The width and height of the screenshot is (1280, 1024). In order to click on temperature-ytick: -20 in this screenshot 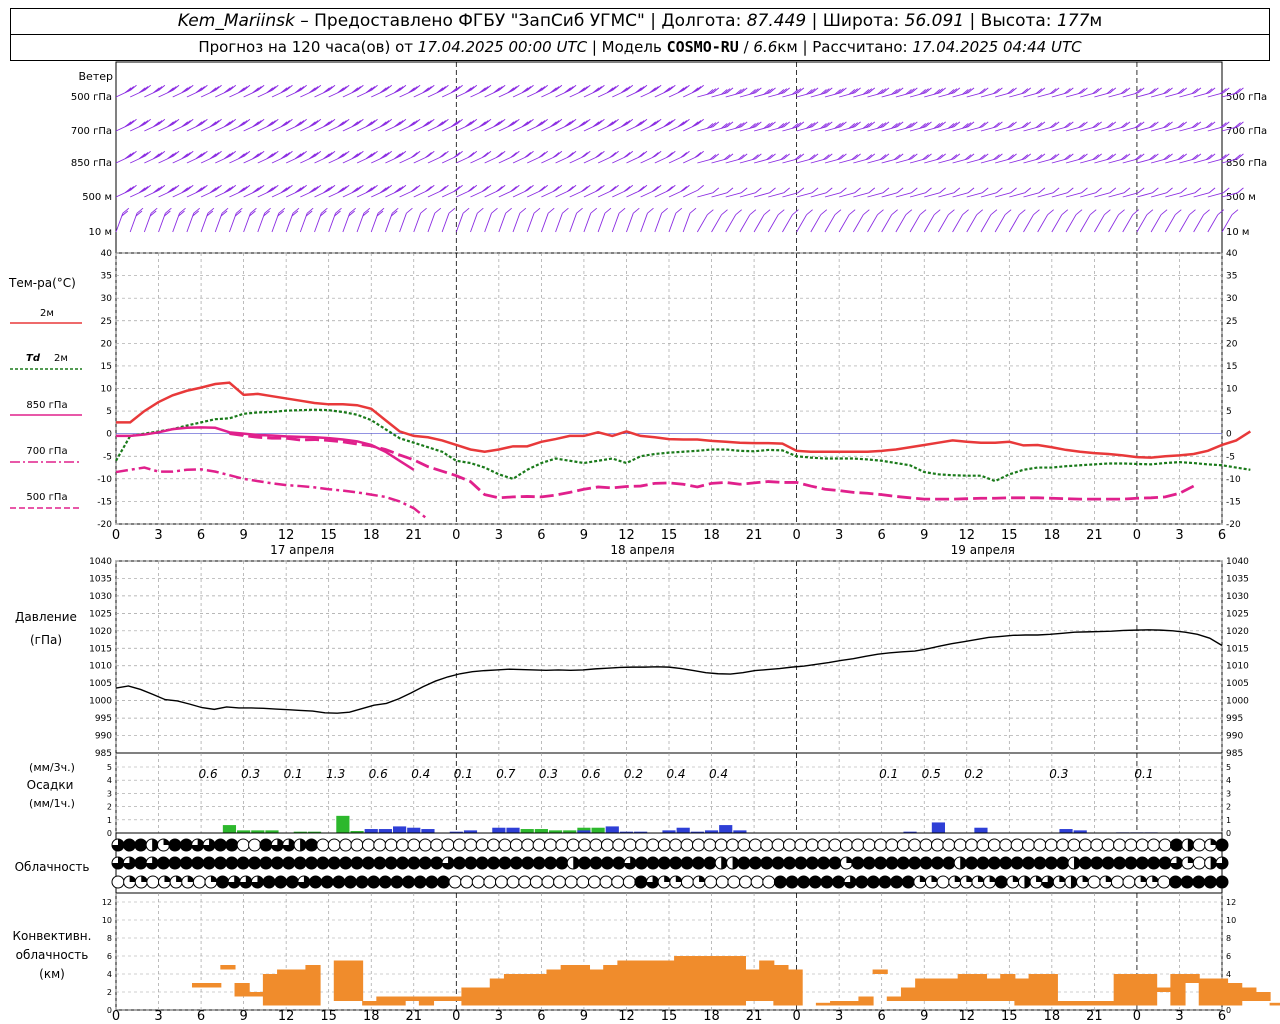, I will do `click(104, 525)`.